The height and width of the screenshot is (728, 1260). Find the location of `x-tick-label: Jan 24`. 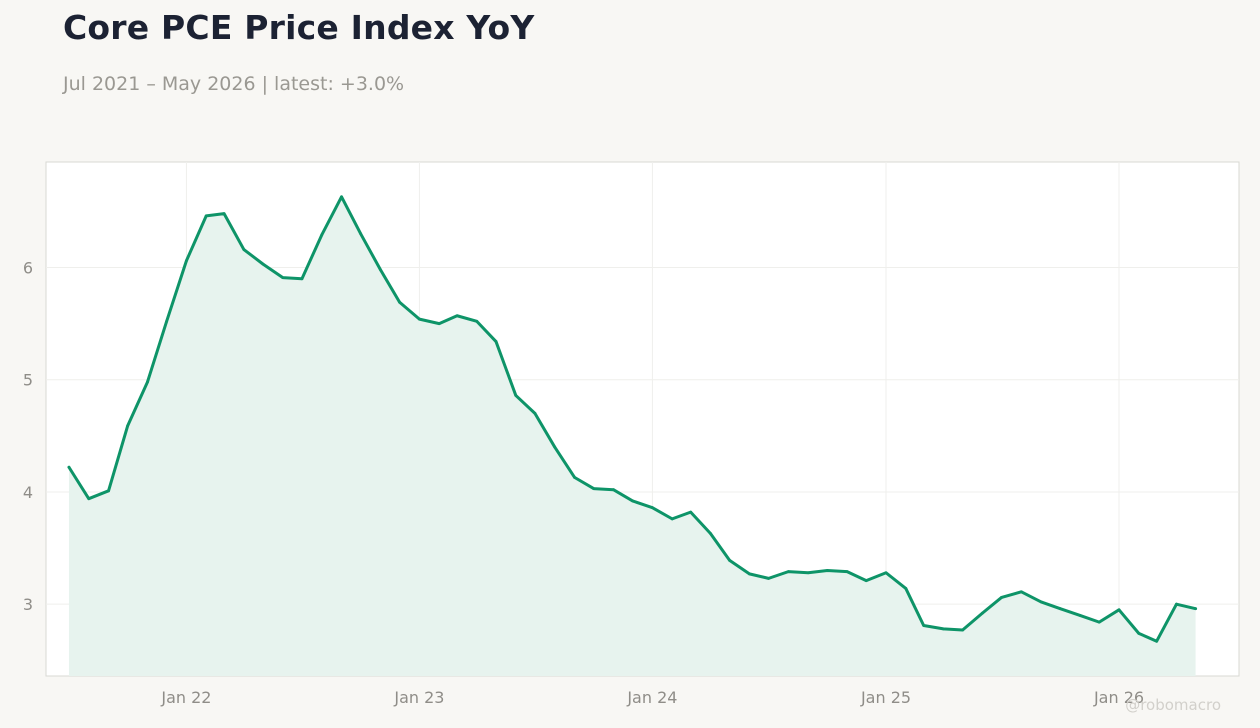

x-tick-label: Jan 24 is located at coordinates (651, 697).